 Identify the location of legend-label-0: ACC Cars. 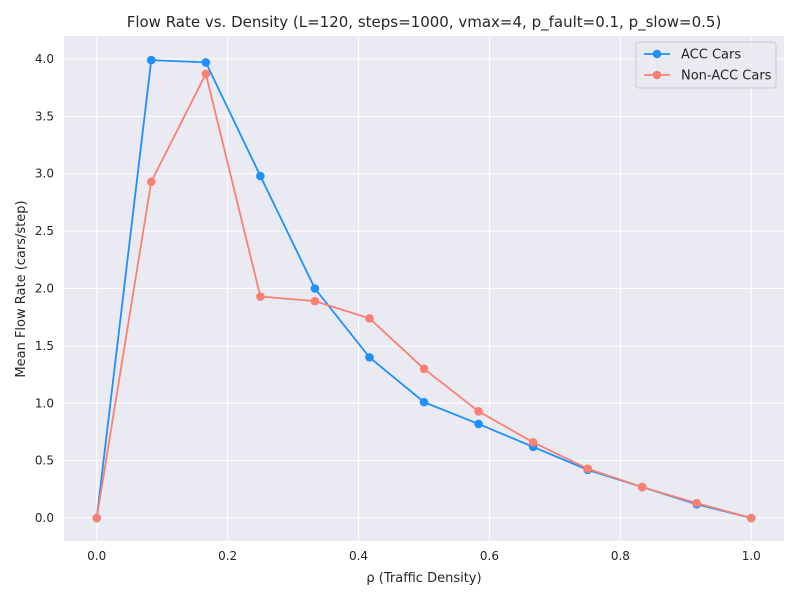
(711, 55).